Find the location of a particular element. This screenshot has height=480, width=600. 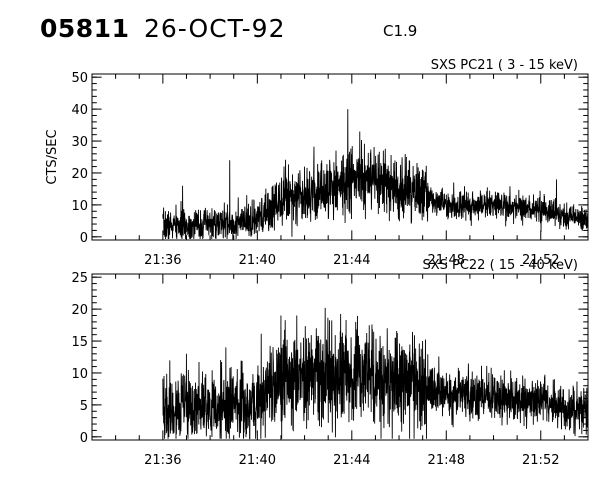

y-axis-label: CTS/SEC is located at coordinates (52, 156).